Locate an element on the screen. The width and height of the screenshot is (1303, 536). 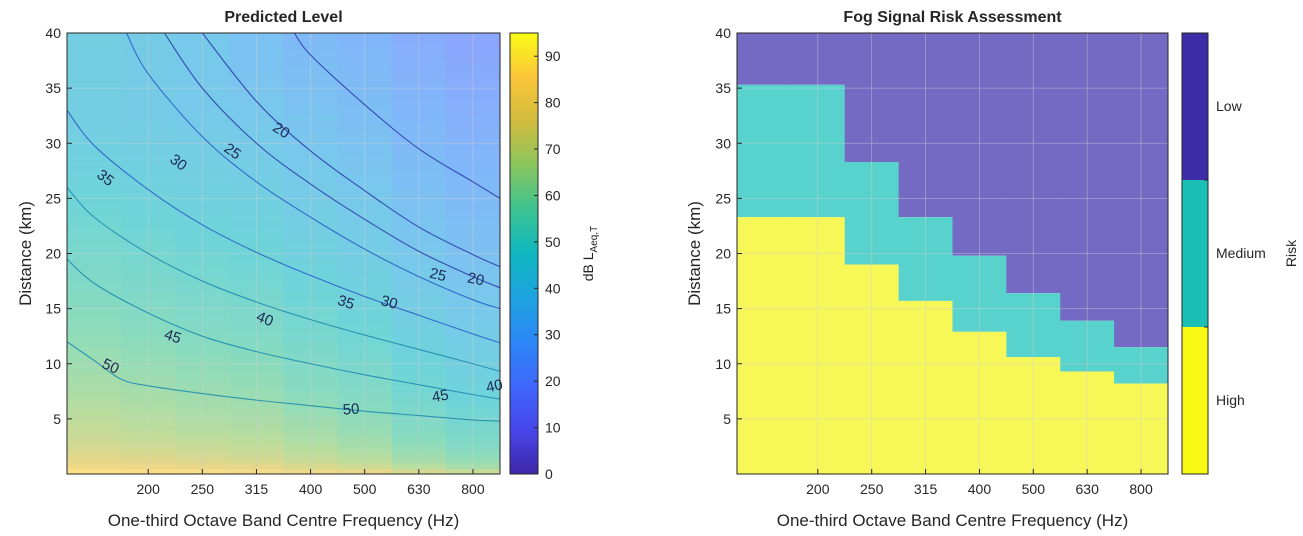
left-x-tick-label: 250 is located at coordinates (203, 489).